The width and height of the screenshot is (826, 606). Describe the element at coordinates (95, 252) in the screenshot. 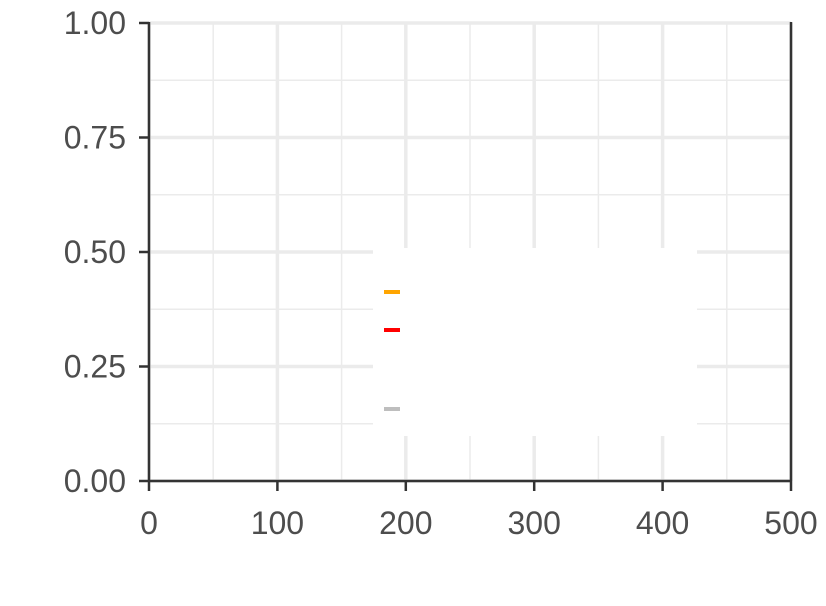

I see `y-tick-label: 0.50` at that location.